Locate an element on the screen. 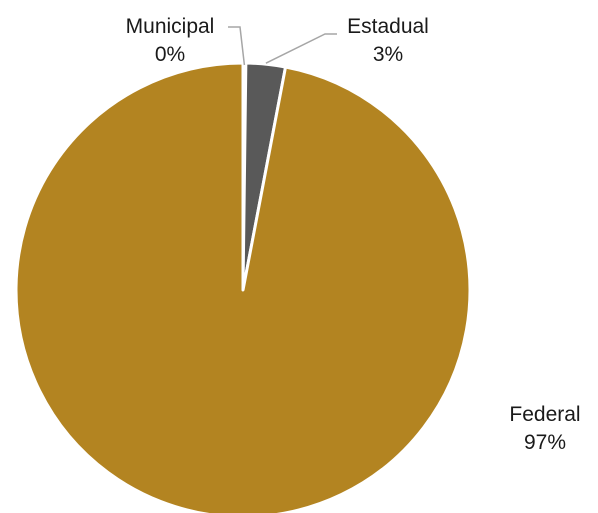 This screenshot has height=513, width=598. slice-label-municipal-name: Municipal is located at coordinates (170, 26).